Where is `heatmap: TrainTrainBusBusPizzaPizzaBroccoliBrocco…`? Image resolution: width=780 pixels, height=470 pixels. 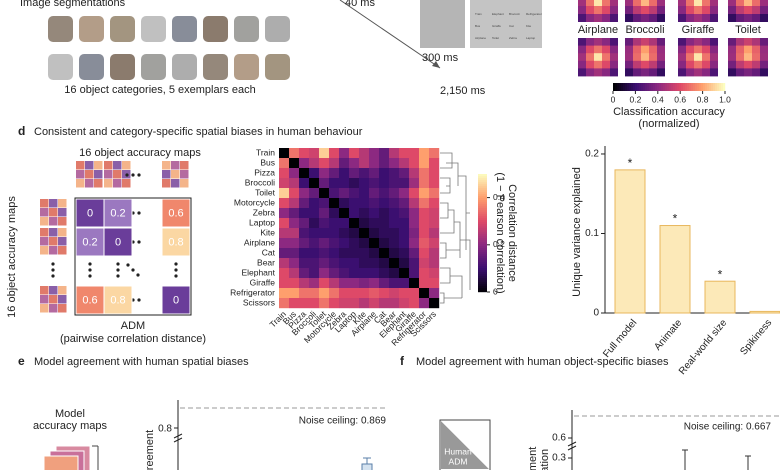 heatmap: TrainTrainBusBusPizzaPizzaBroccoliBrocco… is located at coordinates (335, 247).